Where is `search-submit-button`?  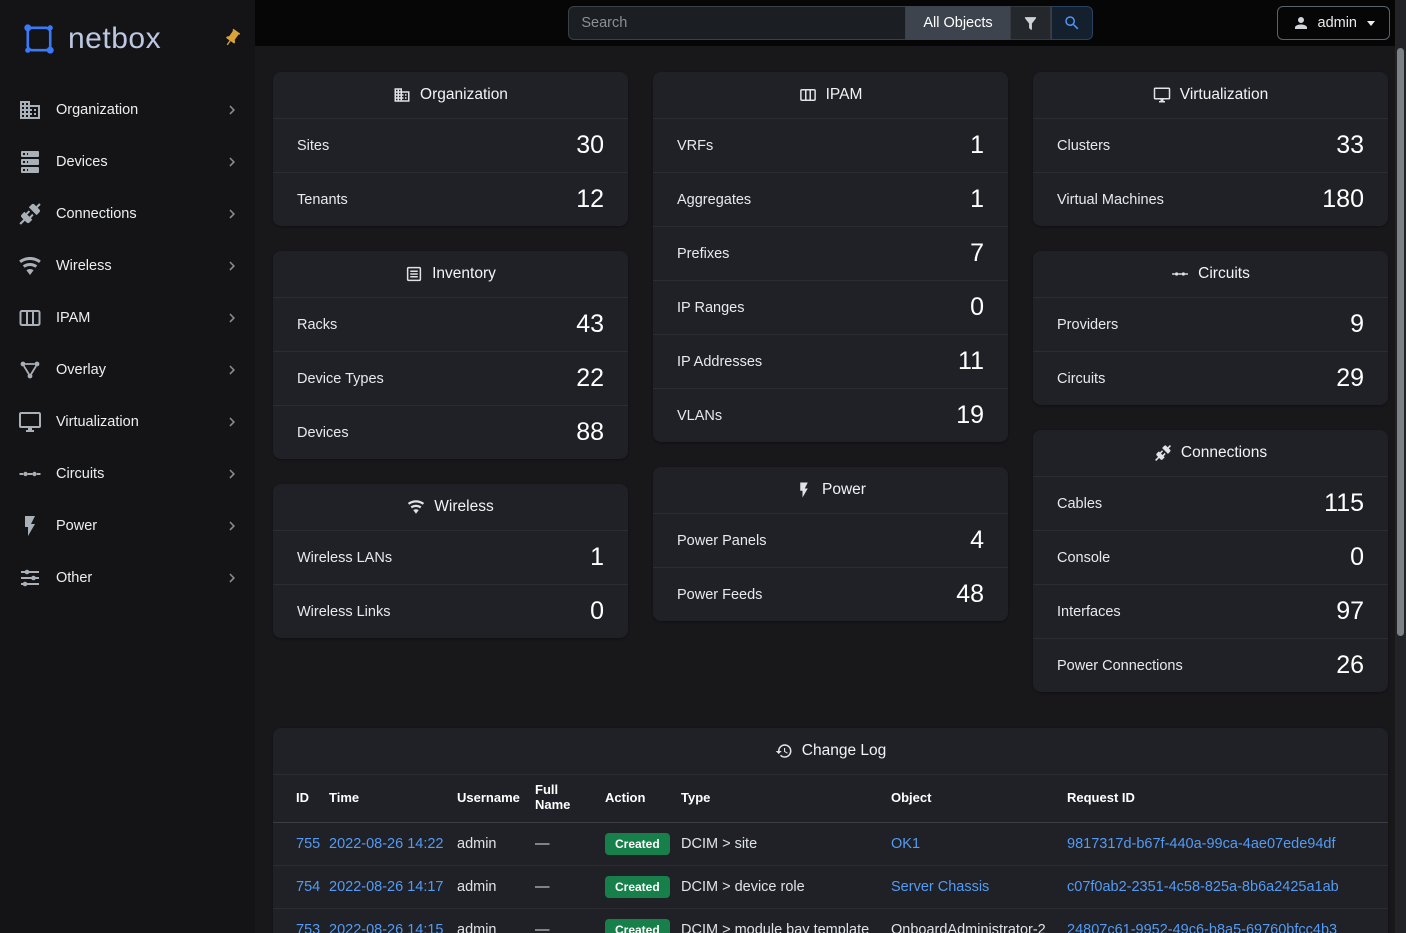 search-submit-button is located at coordinates (1071, 23).